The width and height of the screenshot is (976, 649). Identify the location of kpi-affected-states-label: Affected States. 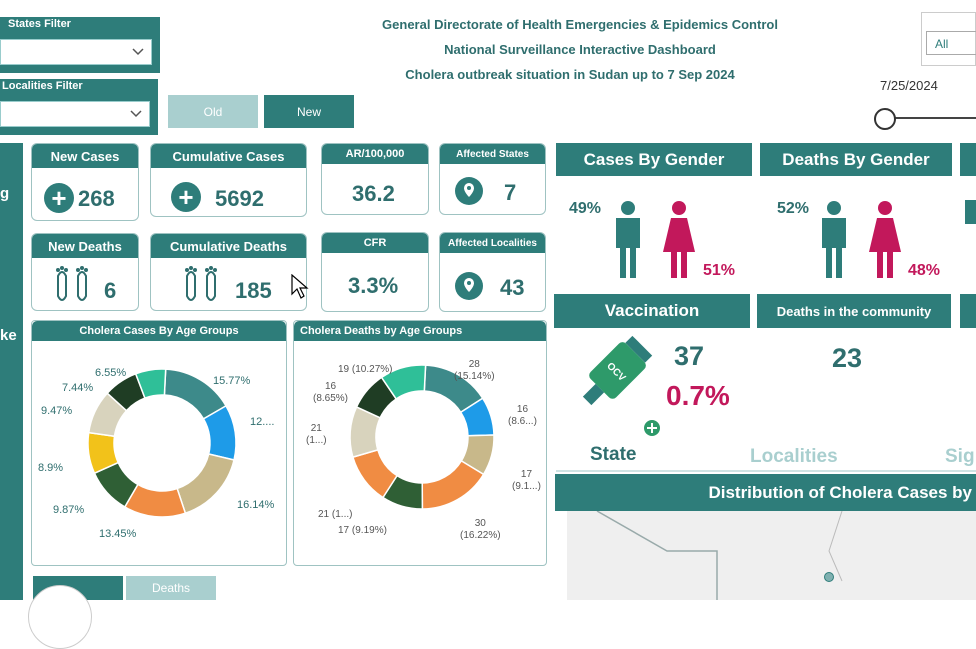
(492, 154).